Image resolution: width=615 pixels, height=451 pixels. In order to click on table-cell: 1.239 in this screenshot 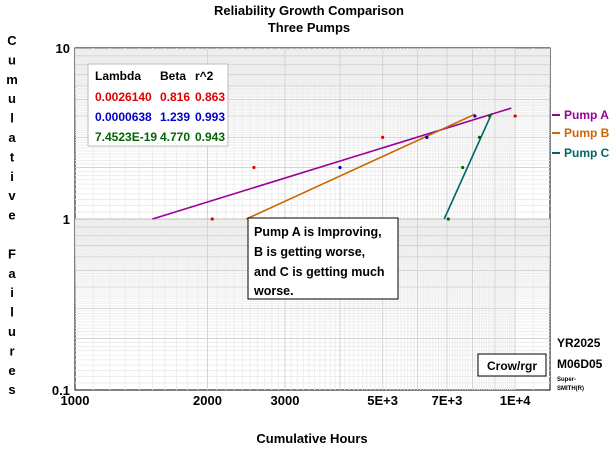, I will do `click(175, 117)`.